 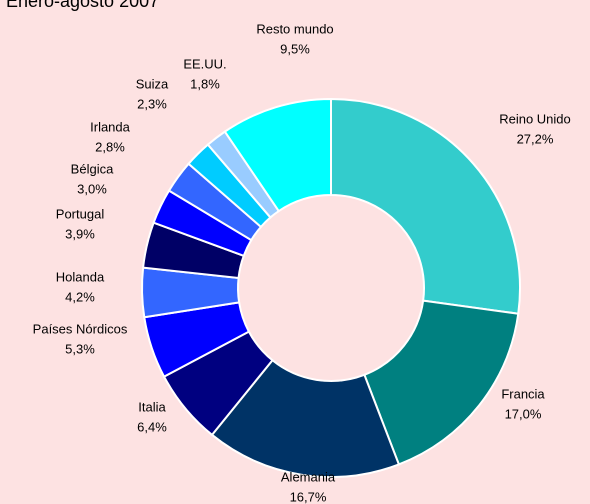 What do you see at coordinates (110, 146) in the screenshot?
I see `value-label: 2,8%` at bounding box center [110, 146].